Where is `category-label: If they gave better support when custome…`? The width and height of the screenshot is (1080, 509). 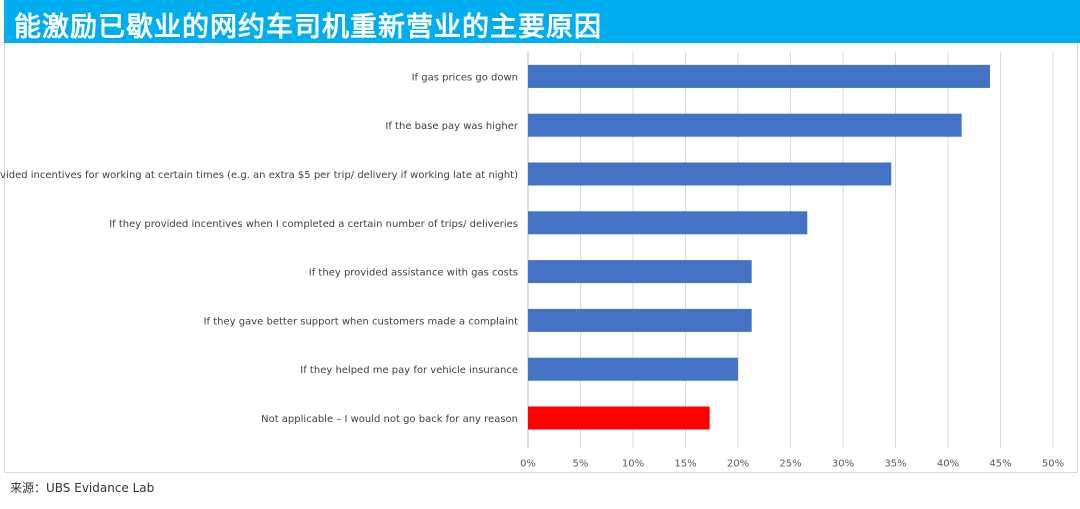 category-label: If they gave better support when custome… is located at coordinates (361, 321).